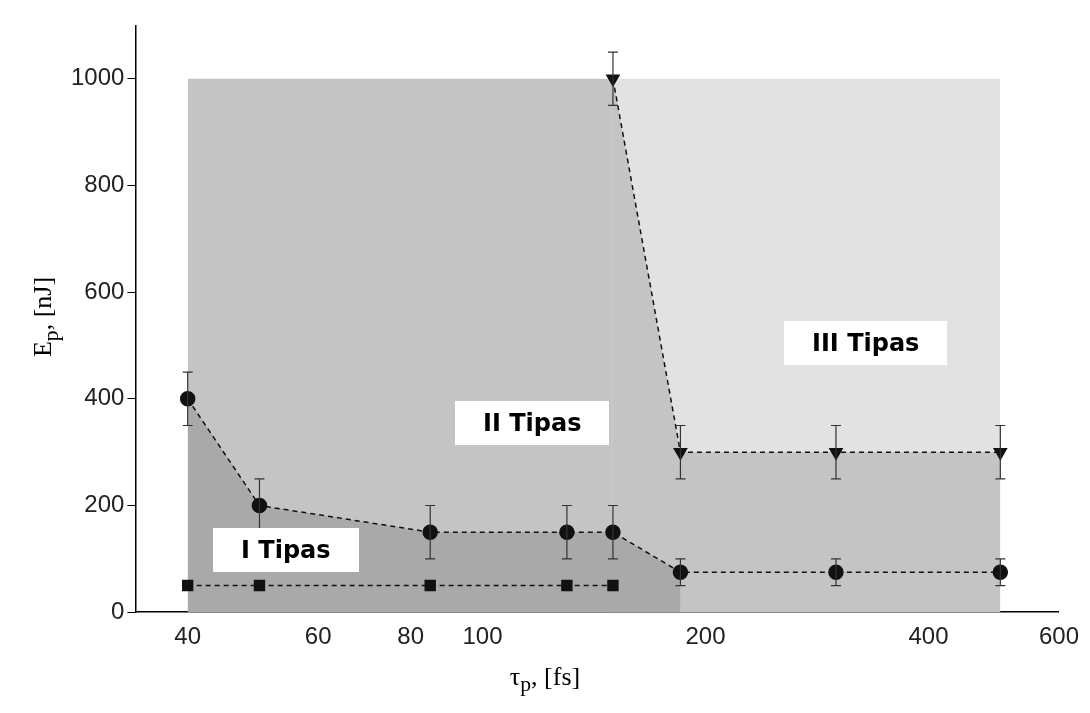 The image size is (1090, 713). What do you see at coordinates (1058, 636) in the screenshot?
I see `x-tick-label: 600` at bounding box center [1058, 636].